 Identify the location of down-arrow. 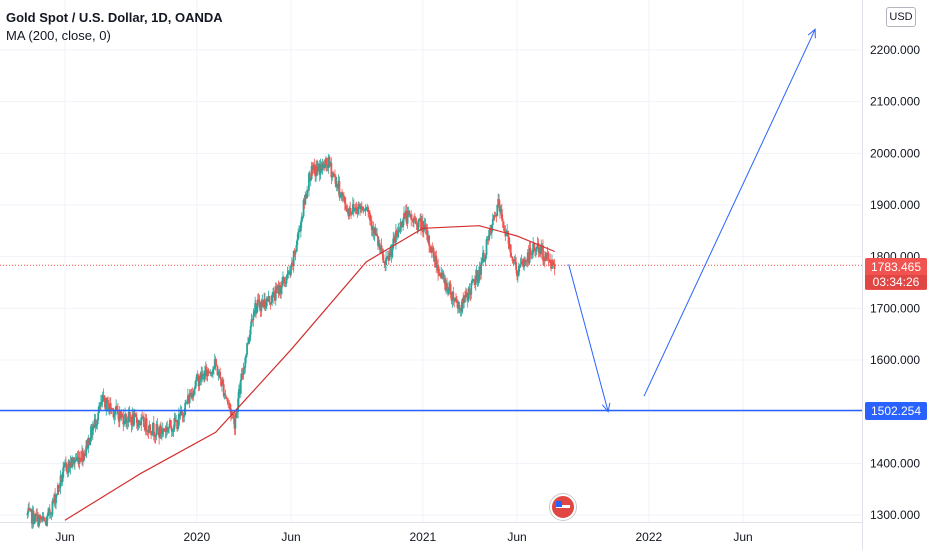
(589, 338).